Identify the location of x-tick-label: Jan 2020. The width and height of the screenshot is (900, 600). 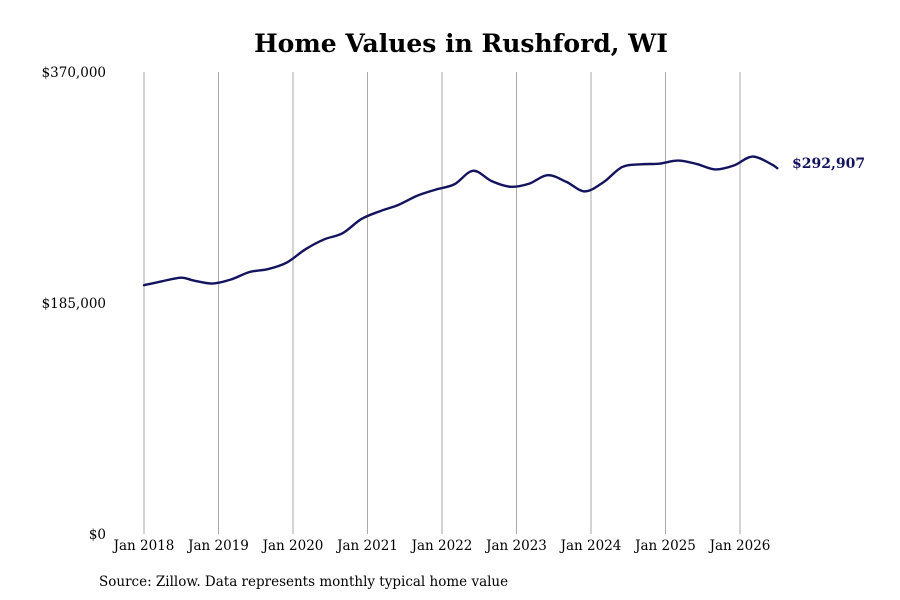
(292, 546).